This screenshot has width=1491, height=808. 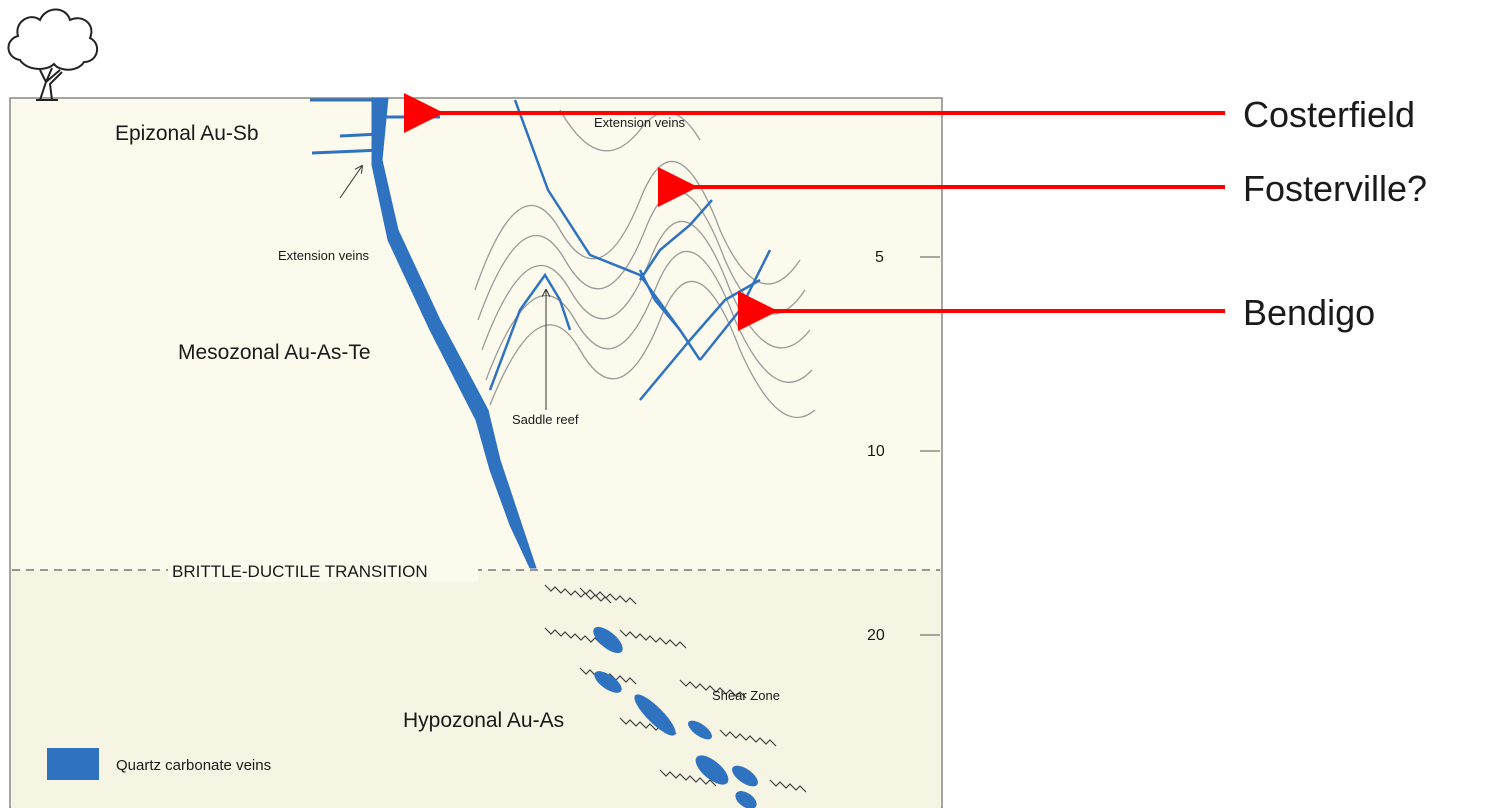 I want to click on extension-veins-label-left: Extension veins, so click(x=324, y=255).